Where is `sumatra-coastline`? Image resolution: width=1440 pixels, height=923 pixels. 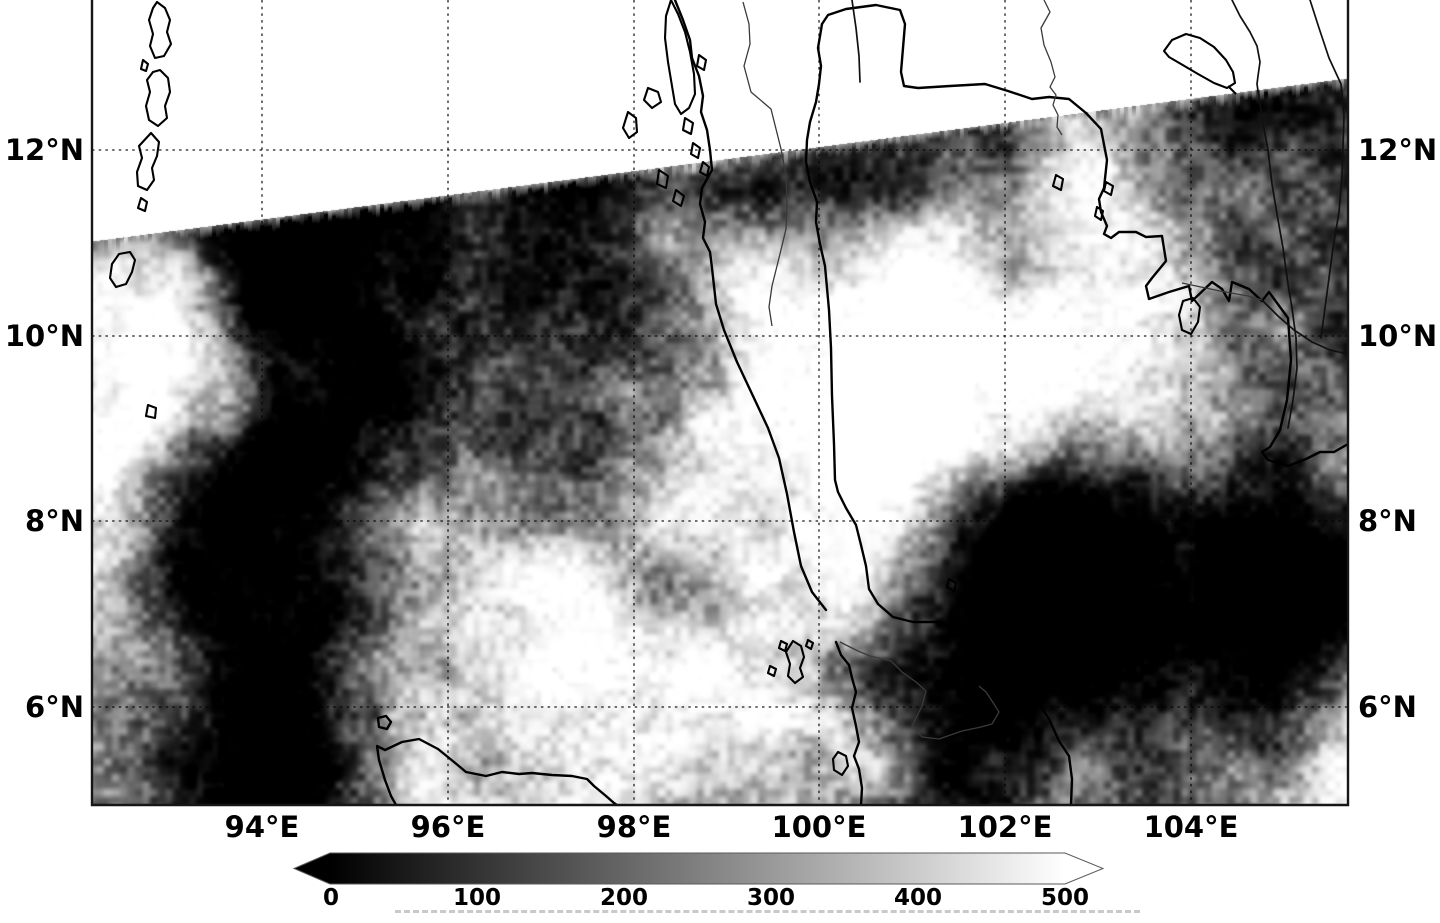
sumatra-coastline is located at coordinates (497, 759).